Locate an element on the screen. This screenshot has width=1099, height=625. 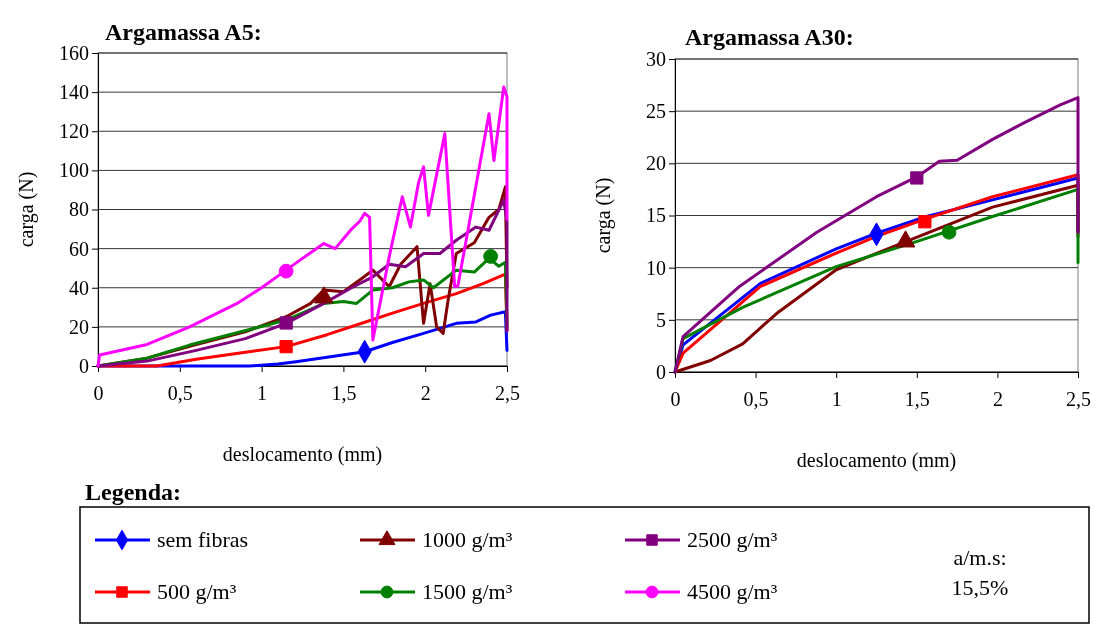
y-tick-label: 140 is located at coordinates (74, 92).